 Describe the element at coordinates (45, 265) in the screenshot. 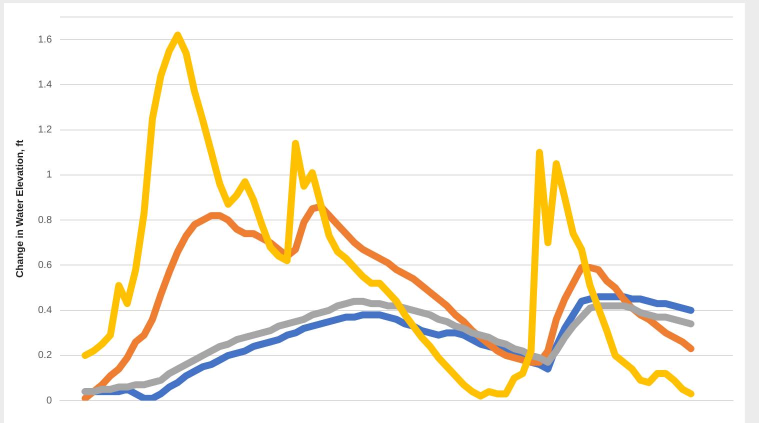

I see `y-tick-label: 0.6` at that location.